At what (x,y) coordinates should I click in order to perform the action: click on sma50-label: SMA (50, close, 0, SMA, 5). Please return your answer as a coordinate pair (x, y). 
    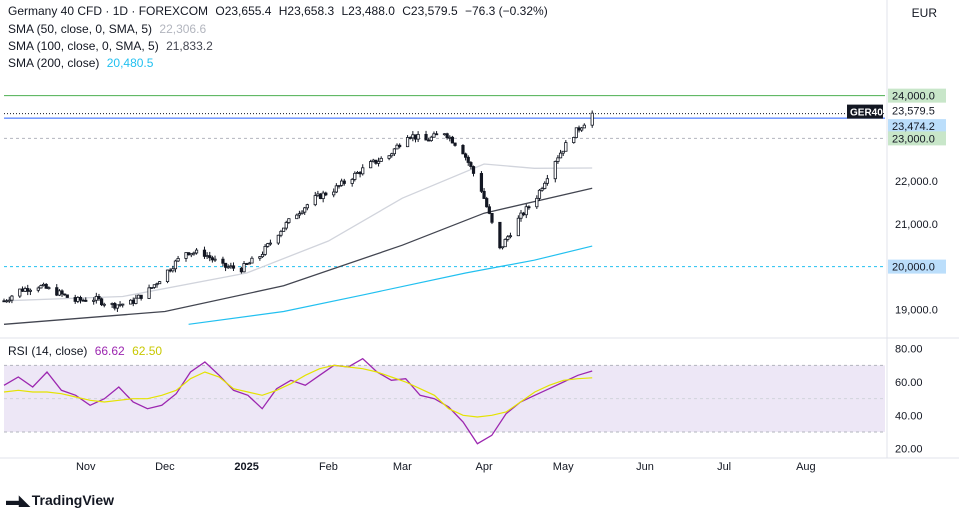
    Looking at the image, I should click on (80, 29).